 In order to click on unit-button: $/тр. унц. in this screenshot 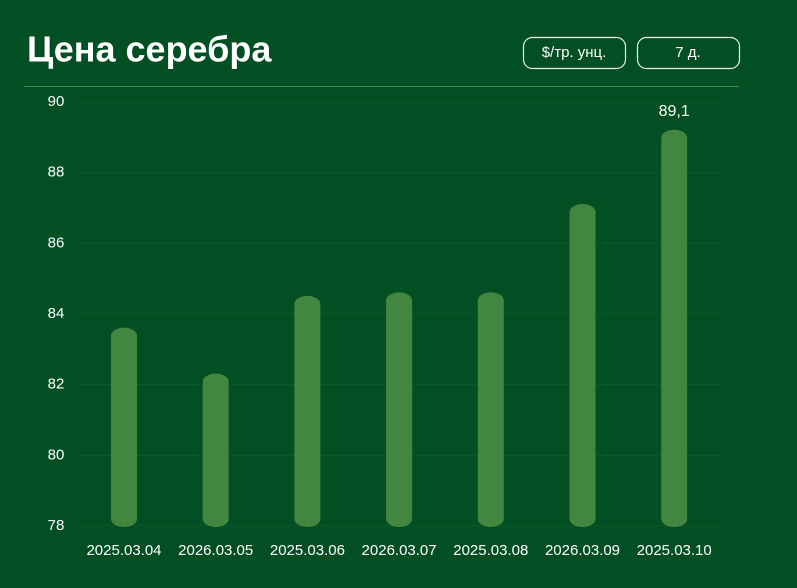, I will do `click(574, 53)`.